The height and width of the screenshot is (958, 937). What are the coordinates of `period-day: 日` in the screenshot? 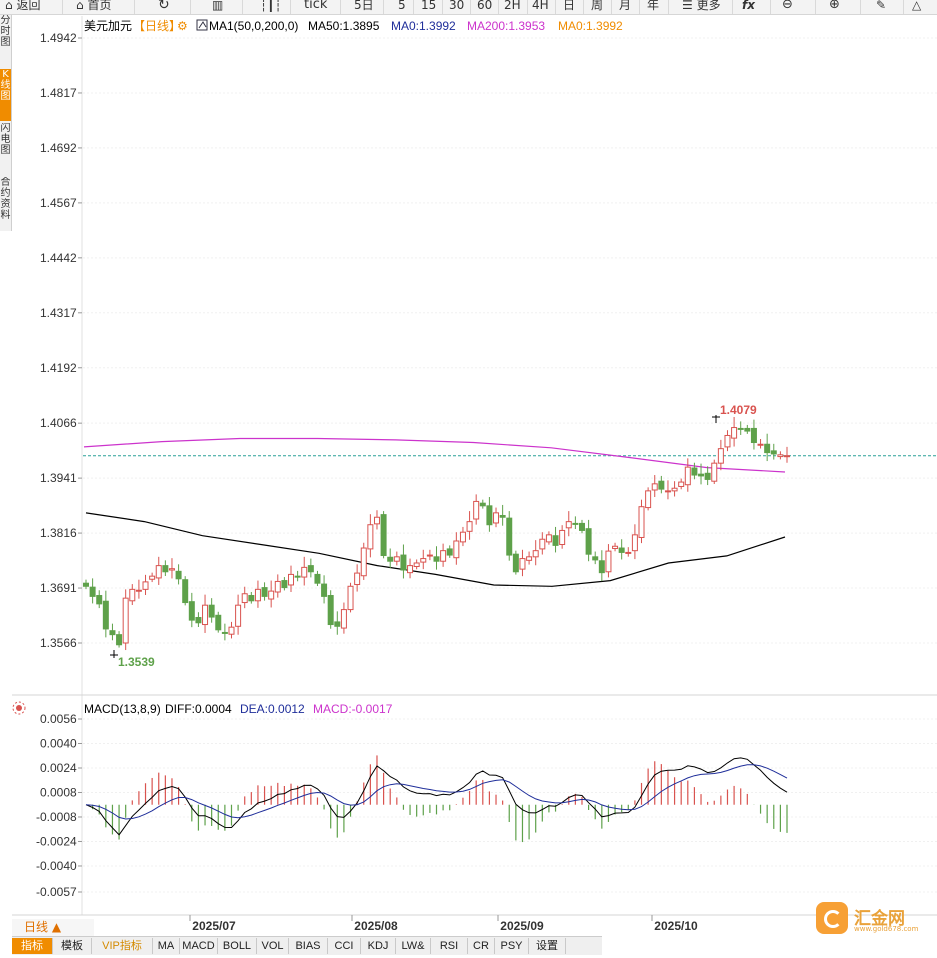 It's located at (569, 6).